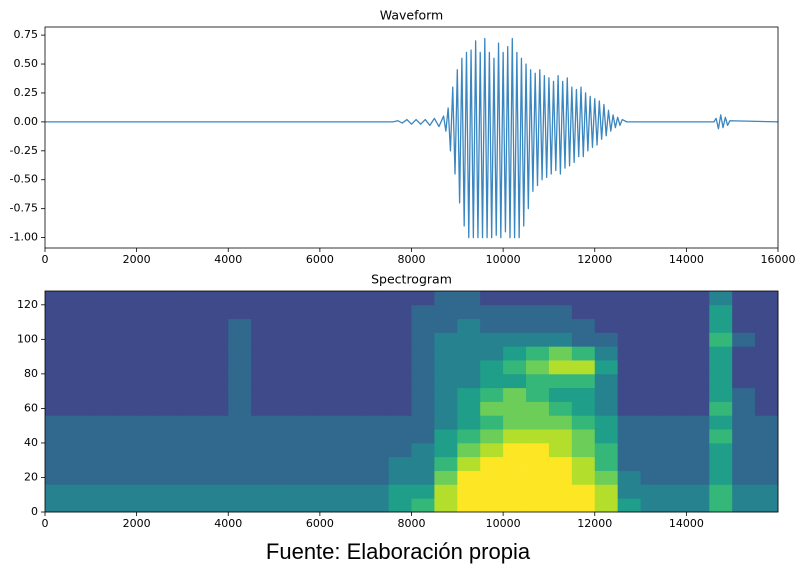  I want to click on y-tick-label: 0, so click(34, 511).